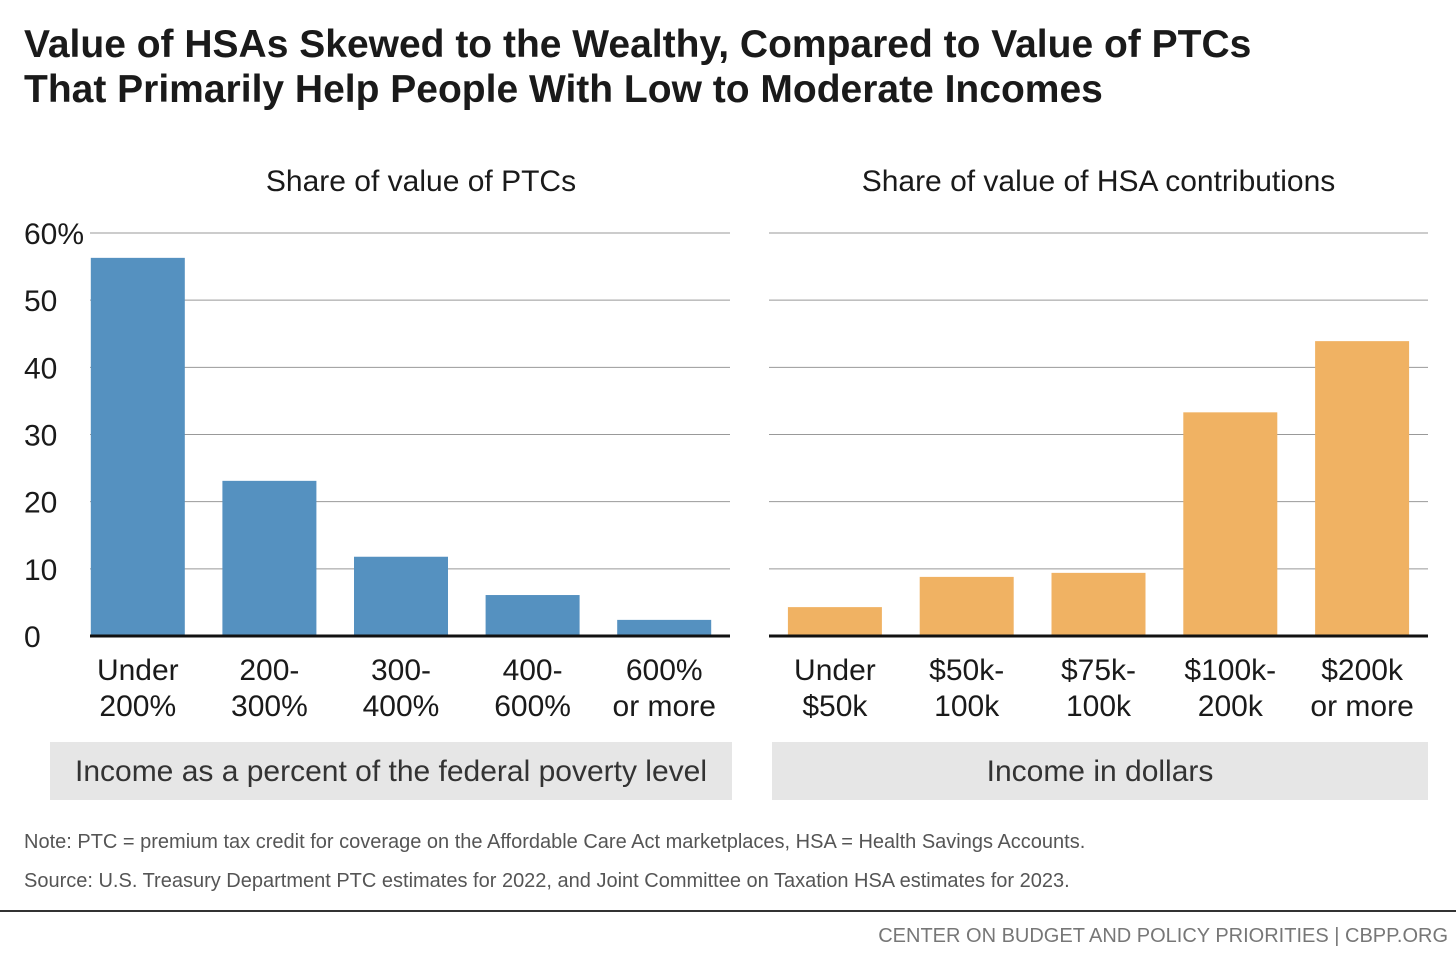 The image size is (1456, 956). I want to click on y-tick-label: 10, so click(40, 570).